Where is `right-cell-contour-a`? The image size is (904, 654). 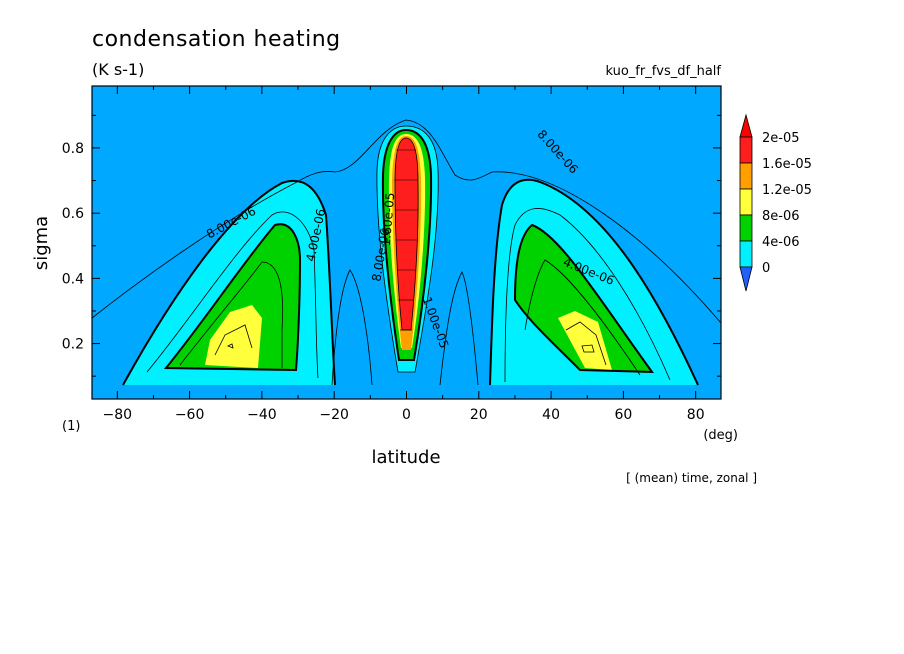
right-cell-contour-a is located at coordinates (582, 317).